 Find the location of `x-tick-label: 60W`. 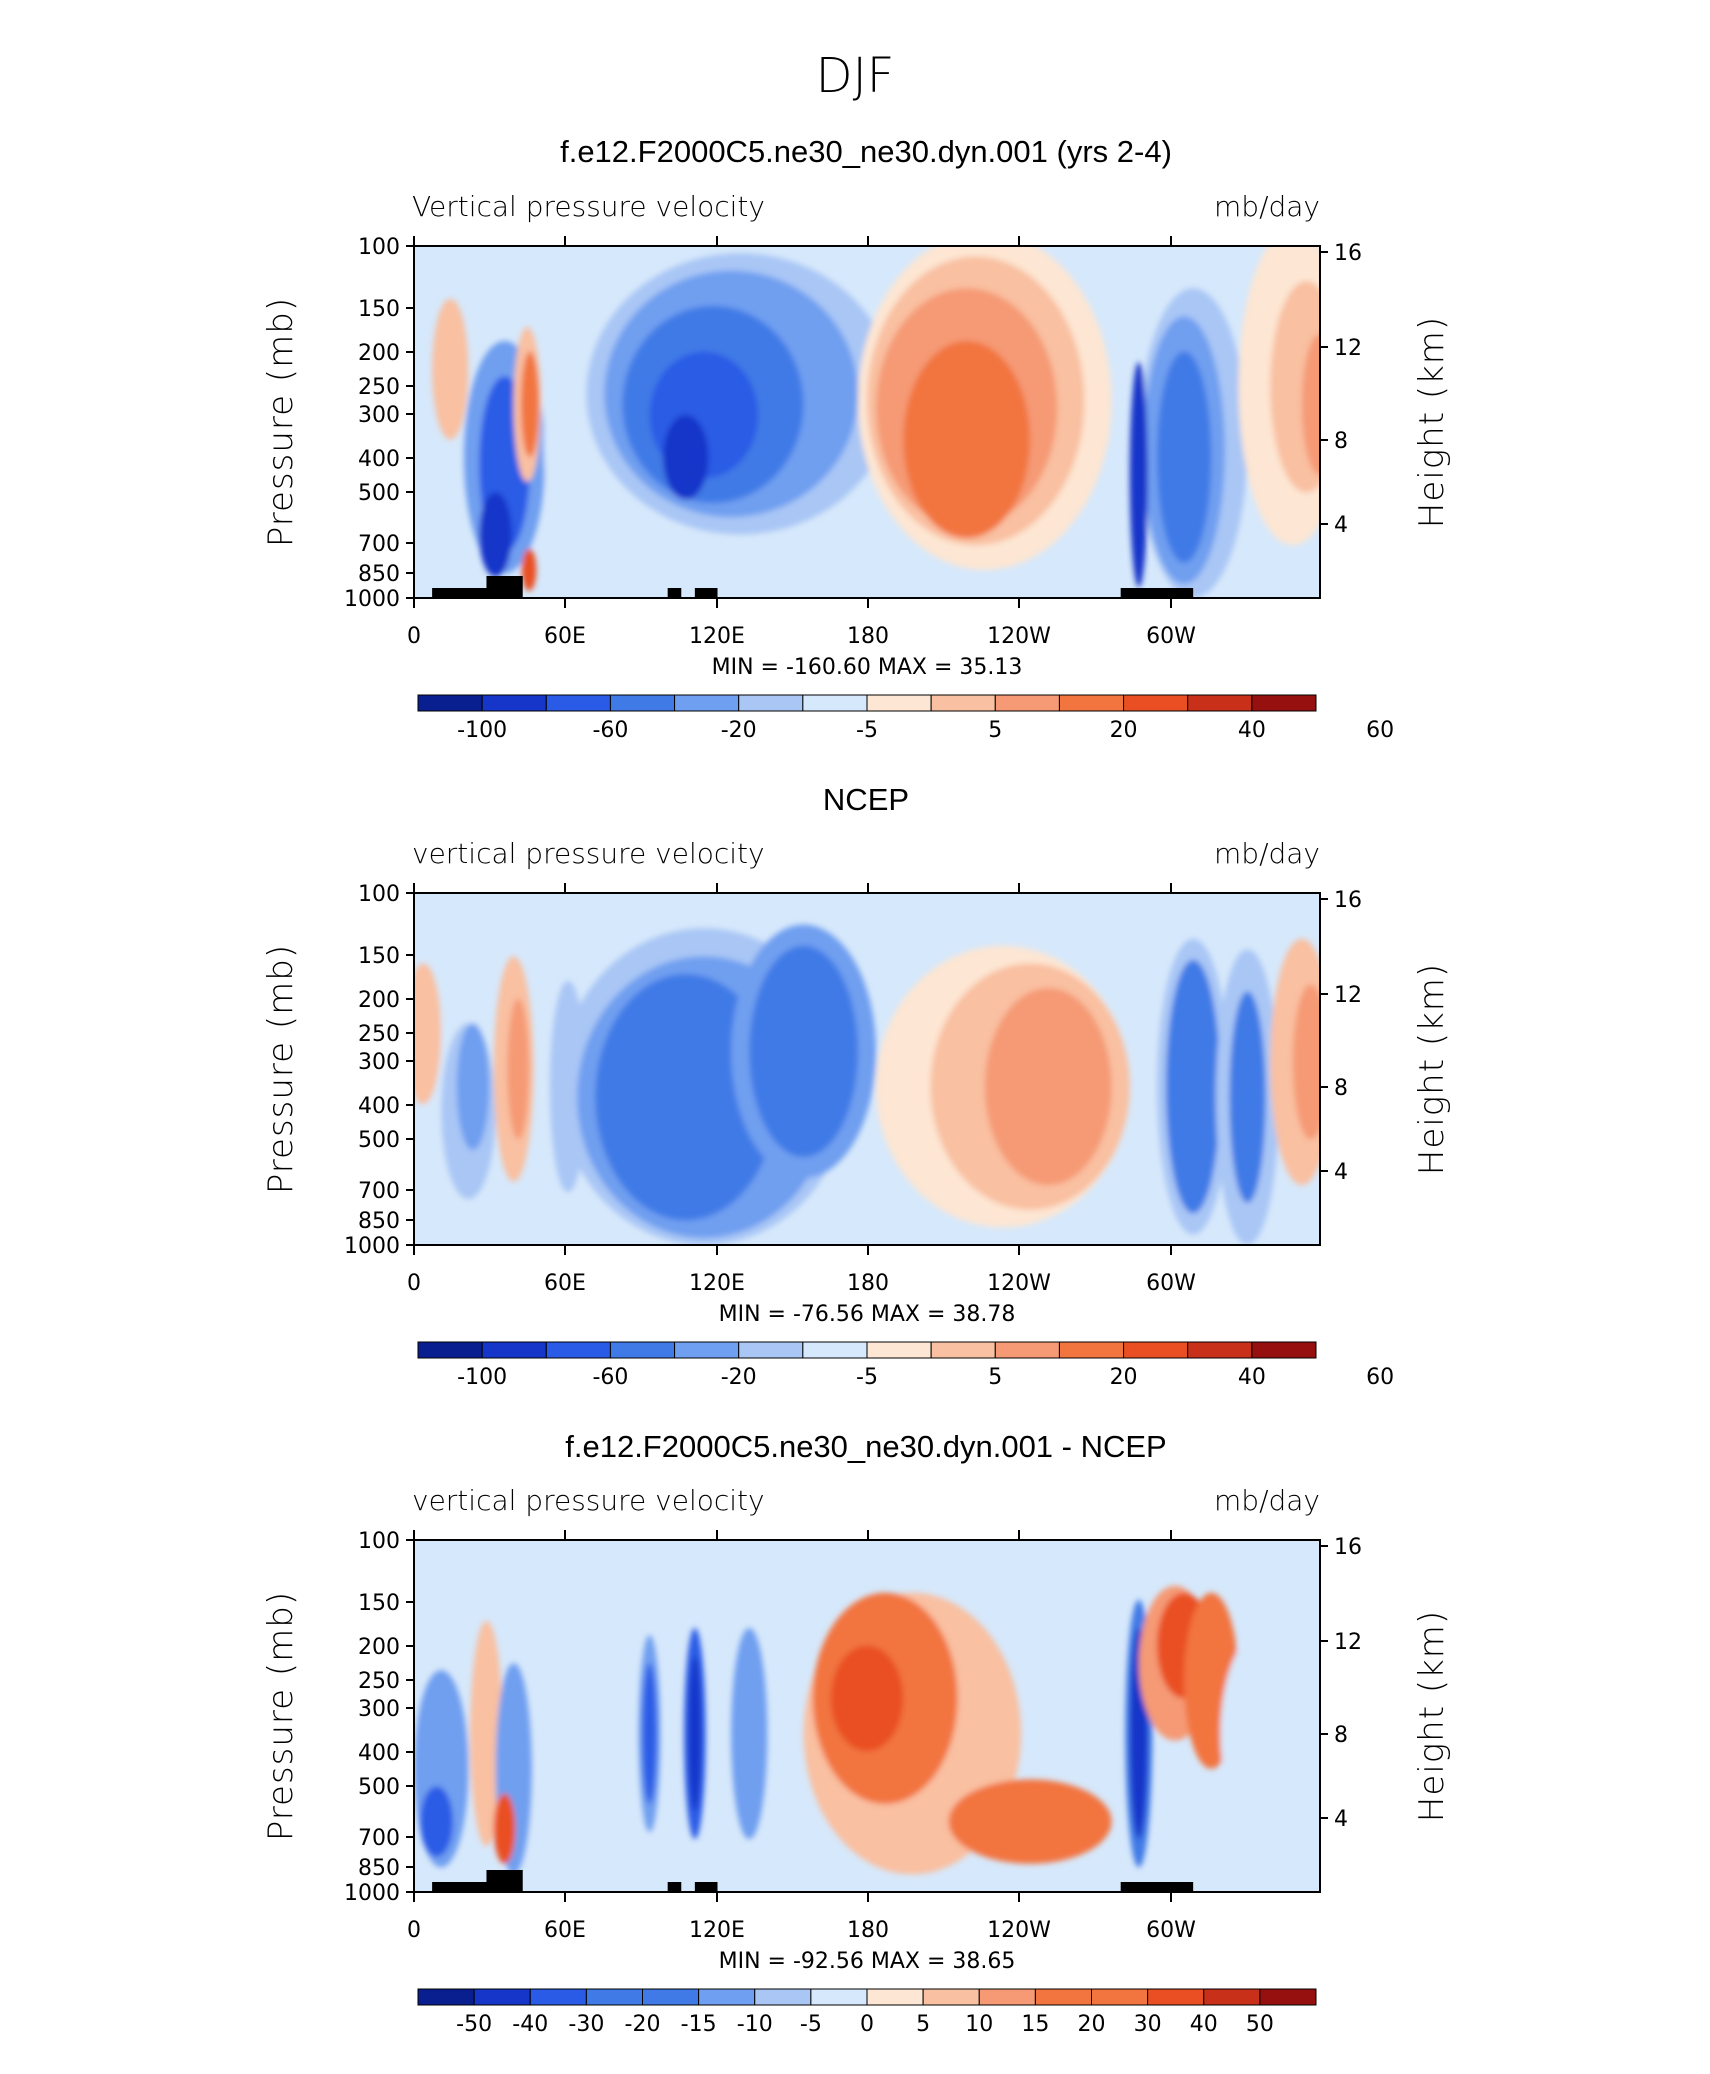

x-tick-label: 60W is located at coordinates (1171, 636).